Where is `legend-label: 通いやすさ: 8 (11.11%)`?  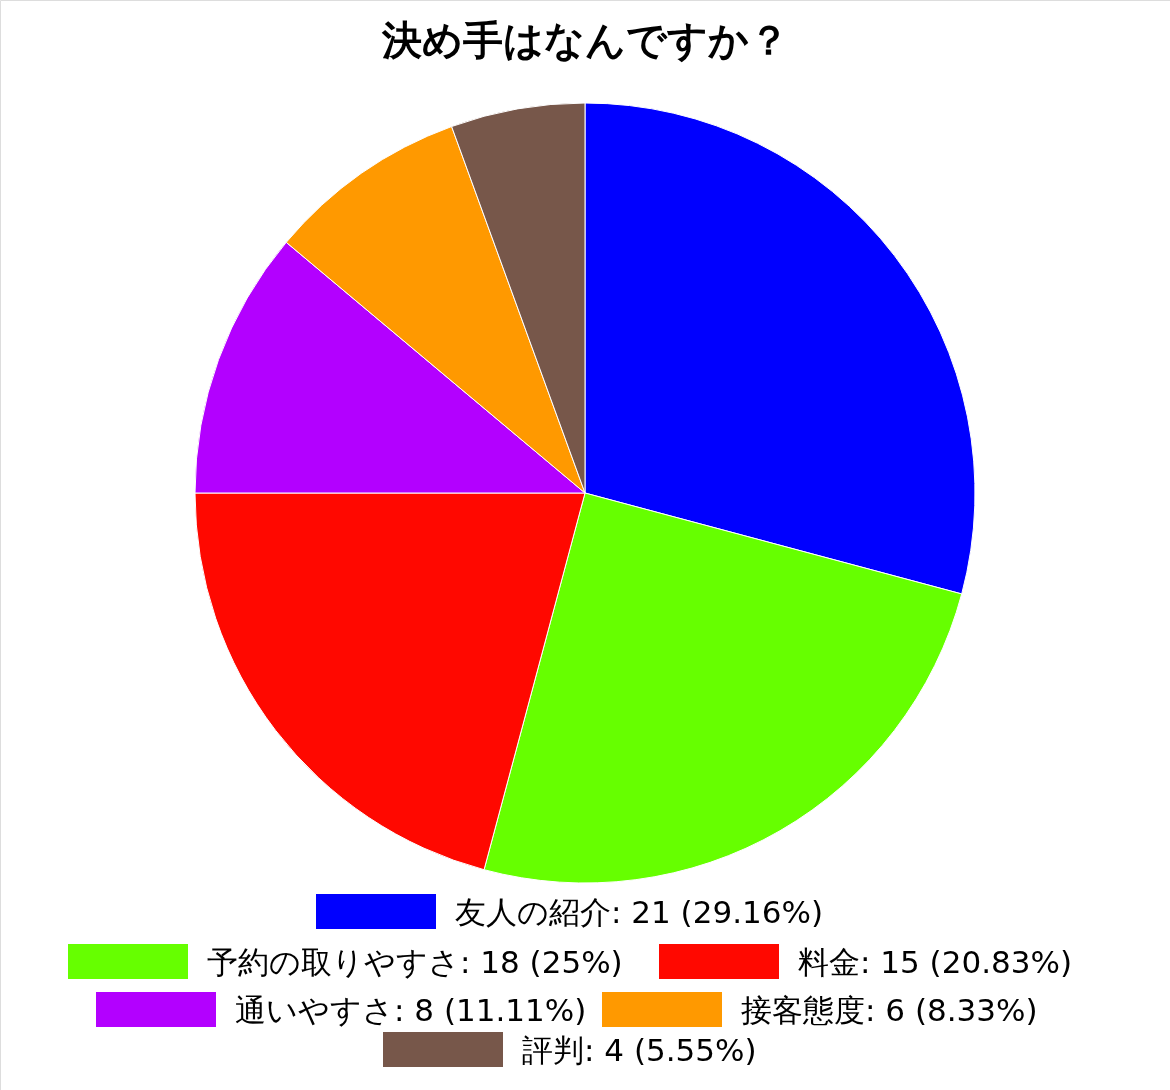
legend-label: 通いやすさ: 8 (11.11%) is located at coordinates (411, 1010).